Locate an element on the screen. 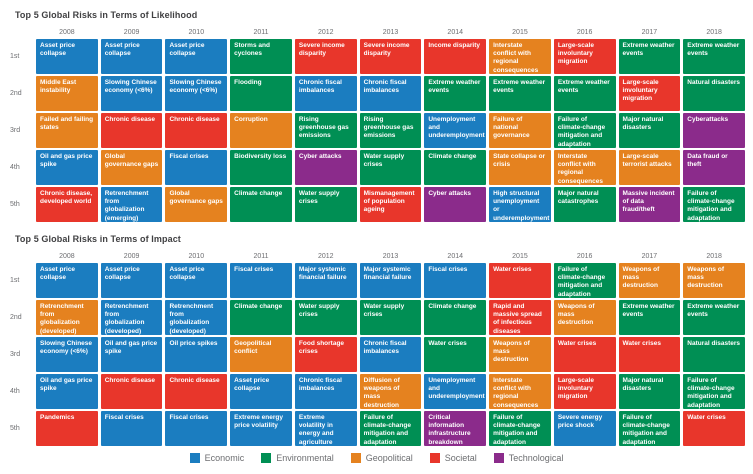  risk-cell-2016-rank-2: Extreme weather events is located at coordinates (584, 93).